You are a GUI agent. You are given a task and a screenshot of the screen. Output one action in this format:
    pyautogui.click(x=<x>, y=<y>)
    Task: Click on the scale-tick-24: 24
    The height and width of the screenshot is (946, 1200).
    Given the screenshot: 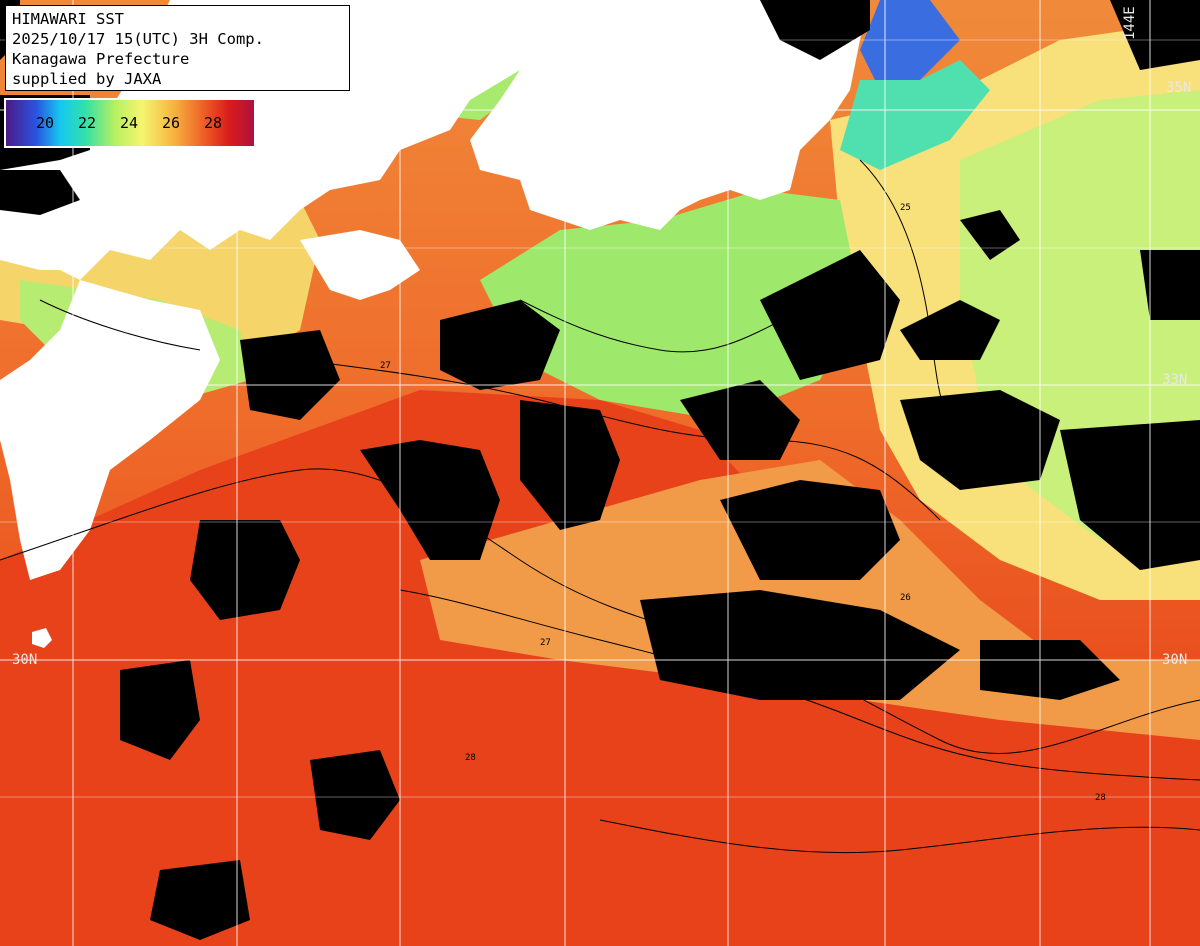 What is the action you would take?
    pyautogui.click(x=129, y=123)
    